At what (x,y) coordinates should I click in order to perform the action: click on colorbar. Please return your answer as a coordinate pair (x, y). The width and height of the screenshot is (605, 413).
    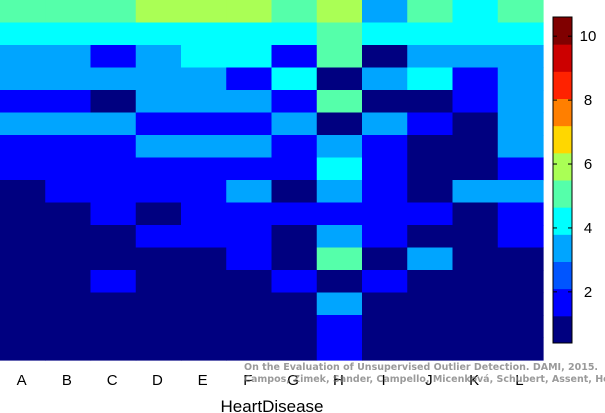
    Looking at the image, I should click on (562, 180).